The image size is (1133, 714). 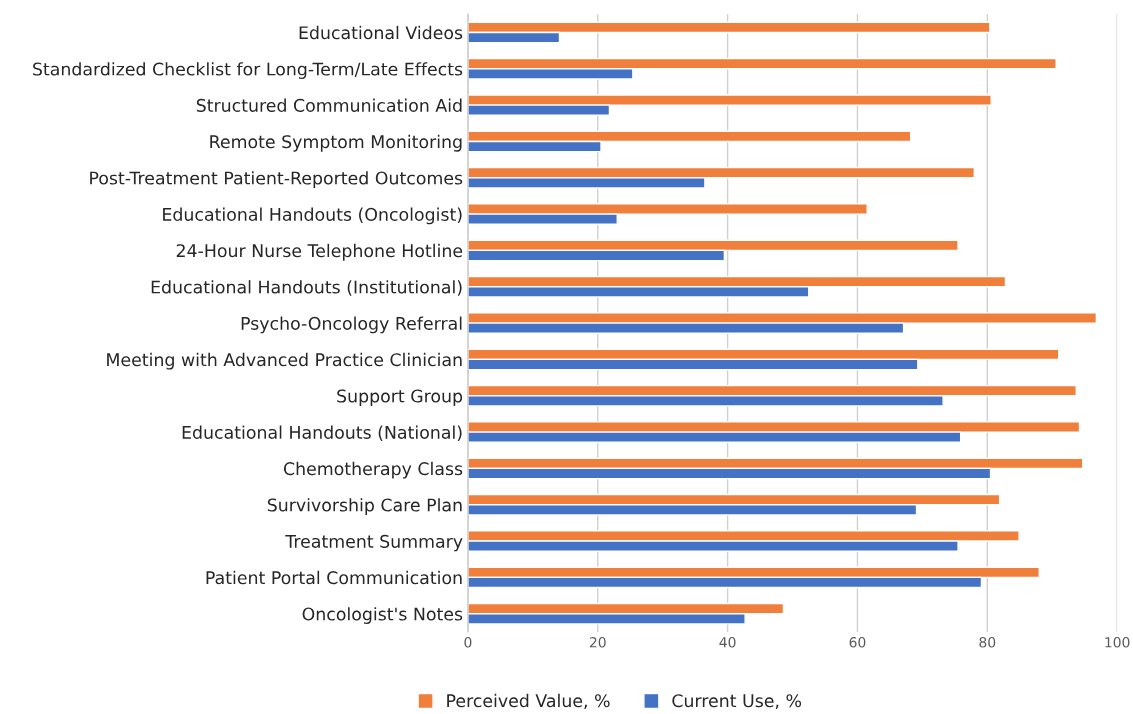 I want to click on x-tick-label: 60, so click(x=857, y=642).